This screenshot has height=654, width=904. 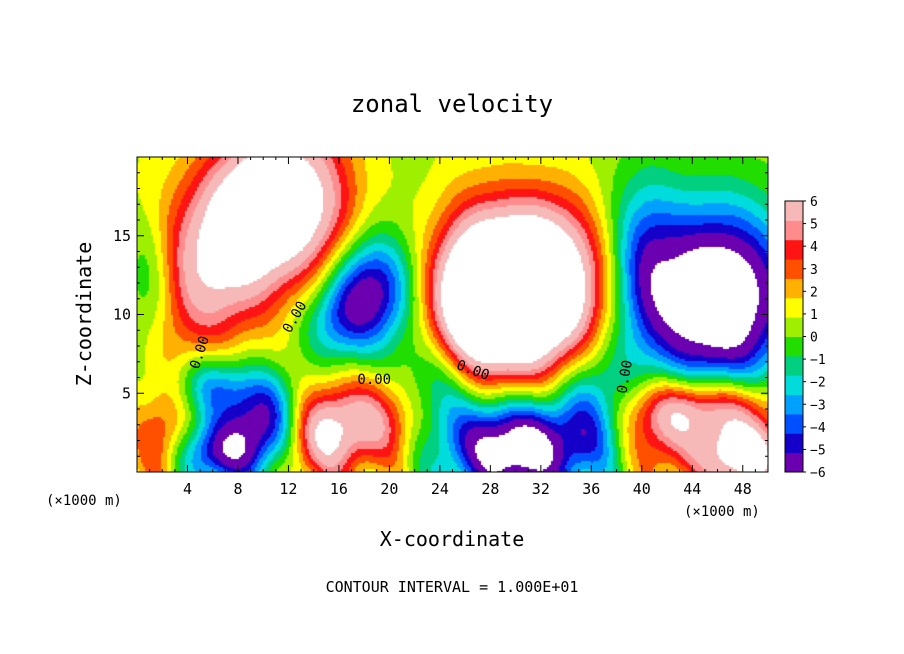 What do you see at coordinates (814, 315) in the screenshot?
I see `colorbar-tick-label: 1` at bounding box center [814, 315].